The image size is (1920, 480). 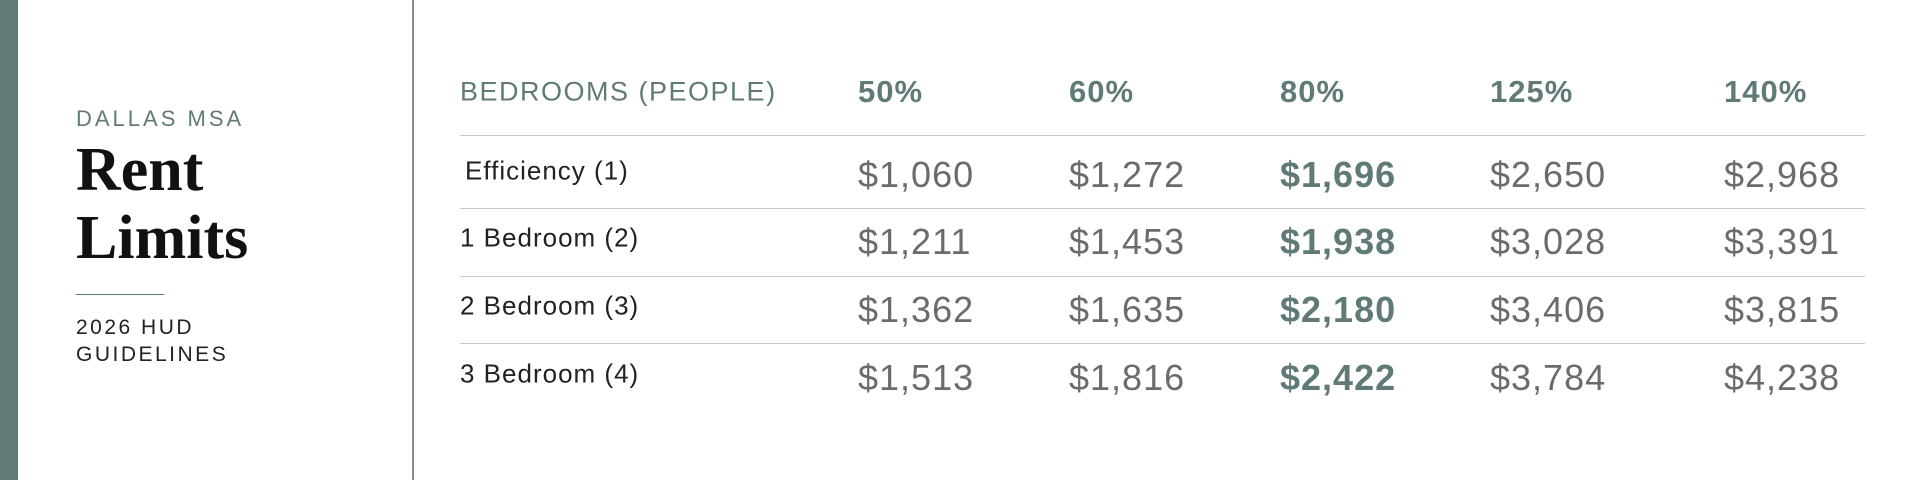 I want to click on rent-value: $1,453, so click(x=1127, y=241).